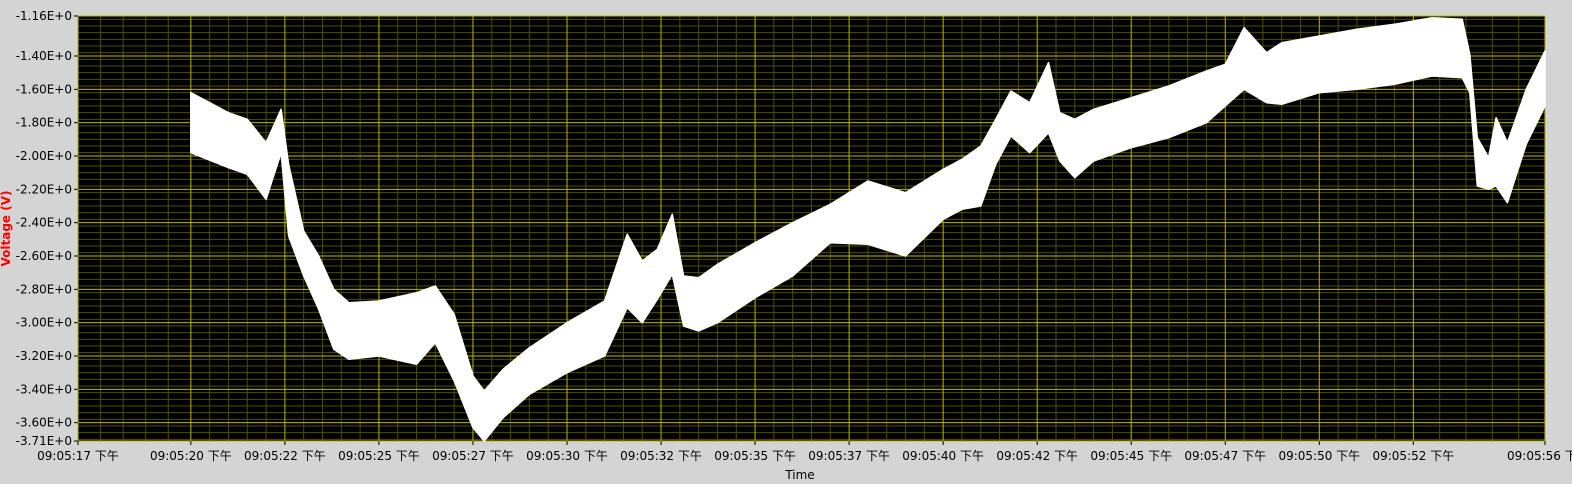  I want to click on x-tick-label: 09:05:25 下午, so click(379, 456).